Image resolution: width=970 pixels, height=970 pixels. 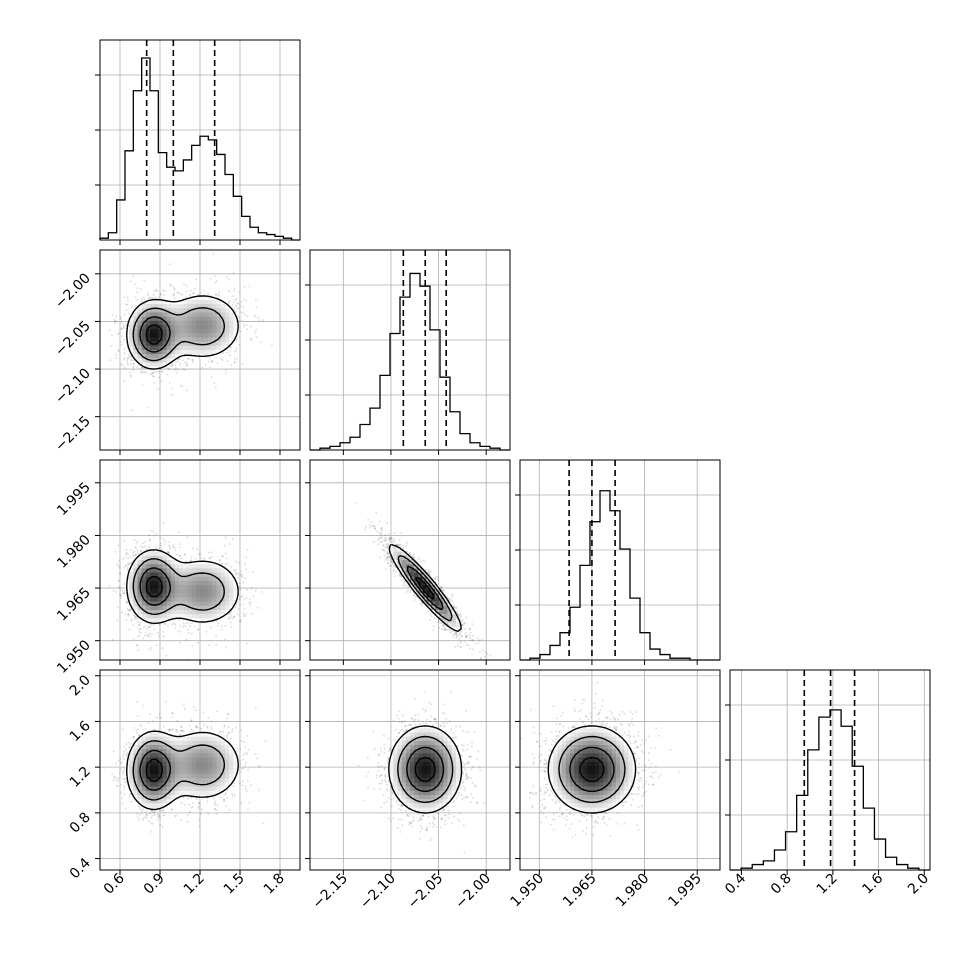 I want to click on y-tick-label: 1.2, so click(x=80, y=777).